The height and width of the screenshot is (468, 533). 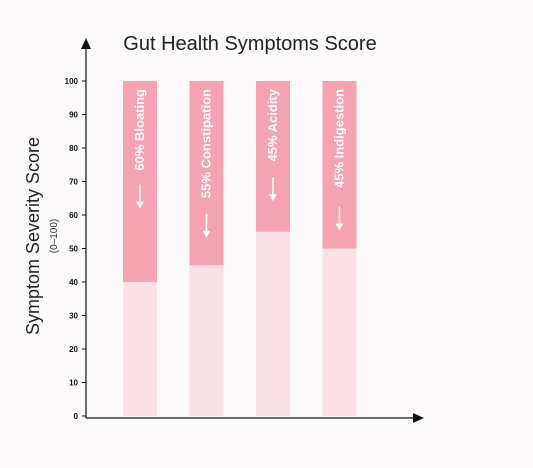 I want to click on y-ticks-group: 0 10 20 30 40 50 60 70 80 90 100, so click(x=75, y=249).